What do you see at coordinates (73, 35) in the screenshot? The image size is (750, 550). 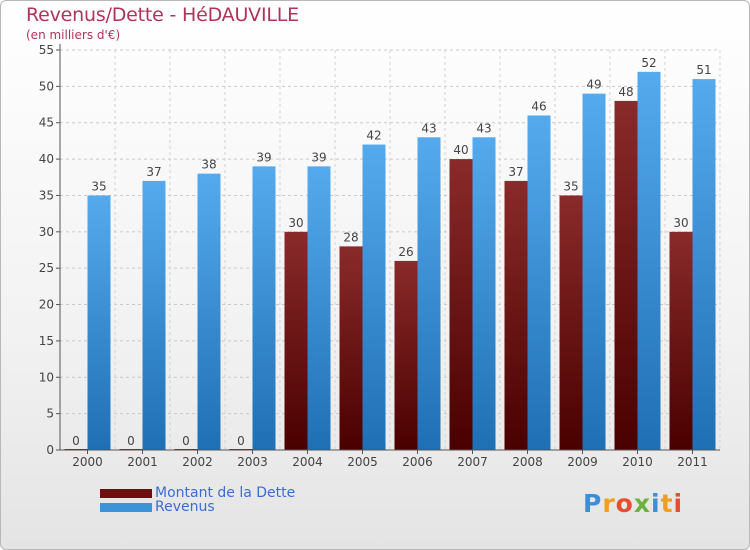 I see `chart-subtitle: (en milliers d'€)` at bounding box center [73, 35].